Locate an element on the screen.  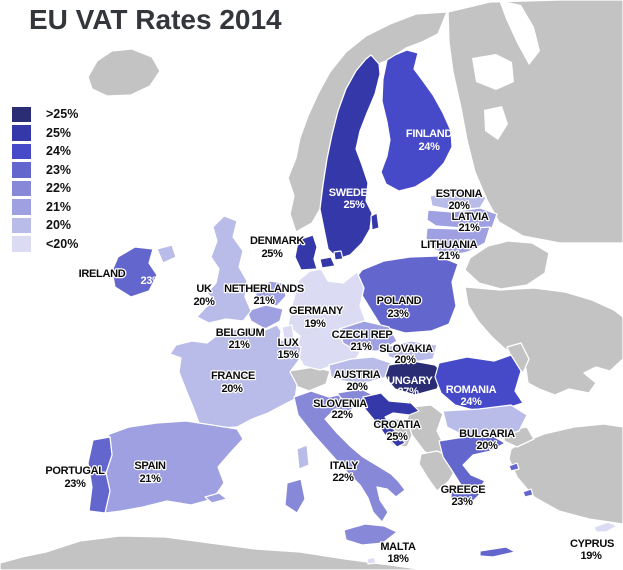
landmass-iceland is located at coordinates (124, 72).